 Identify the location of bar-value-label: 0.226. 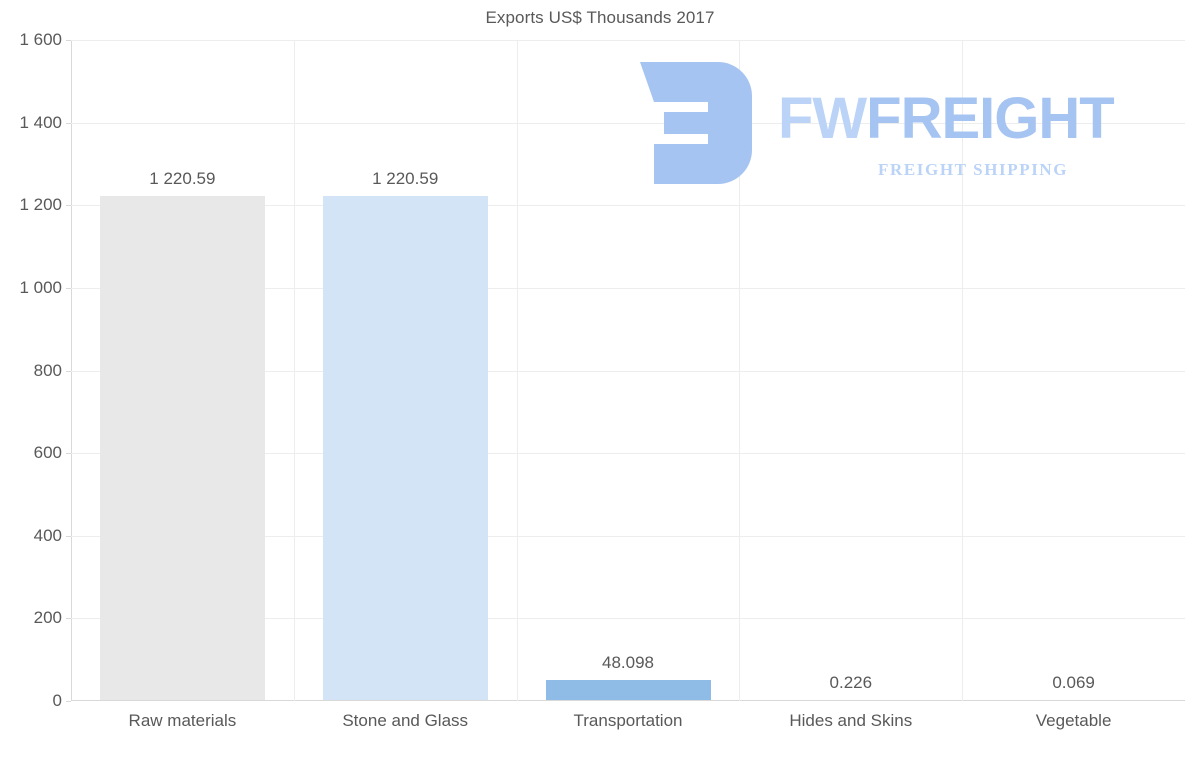
(851, 682).